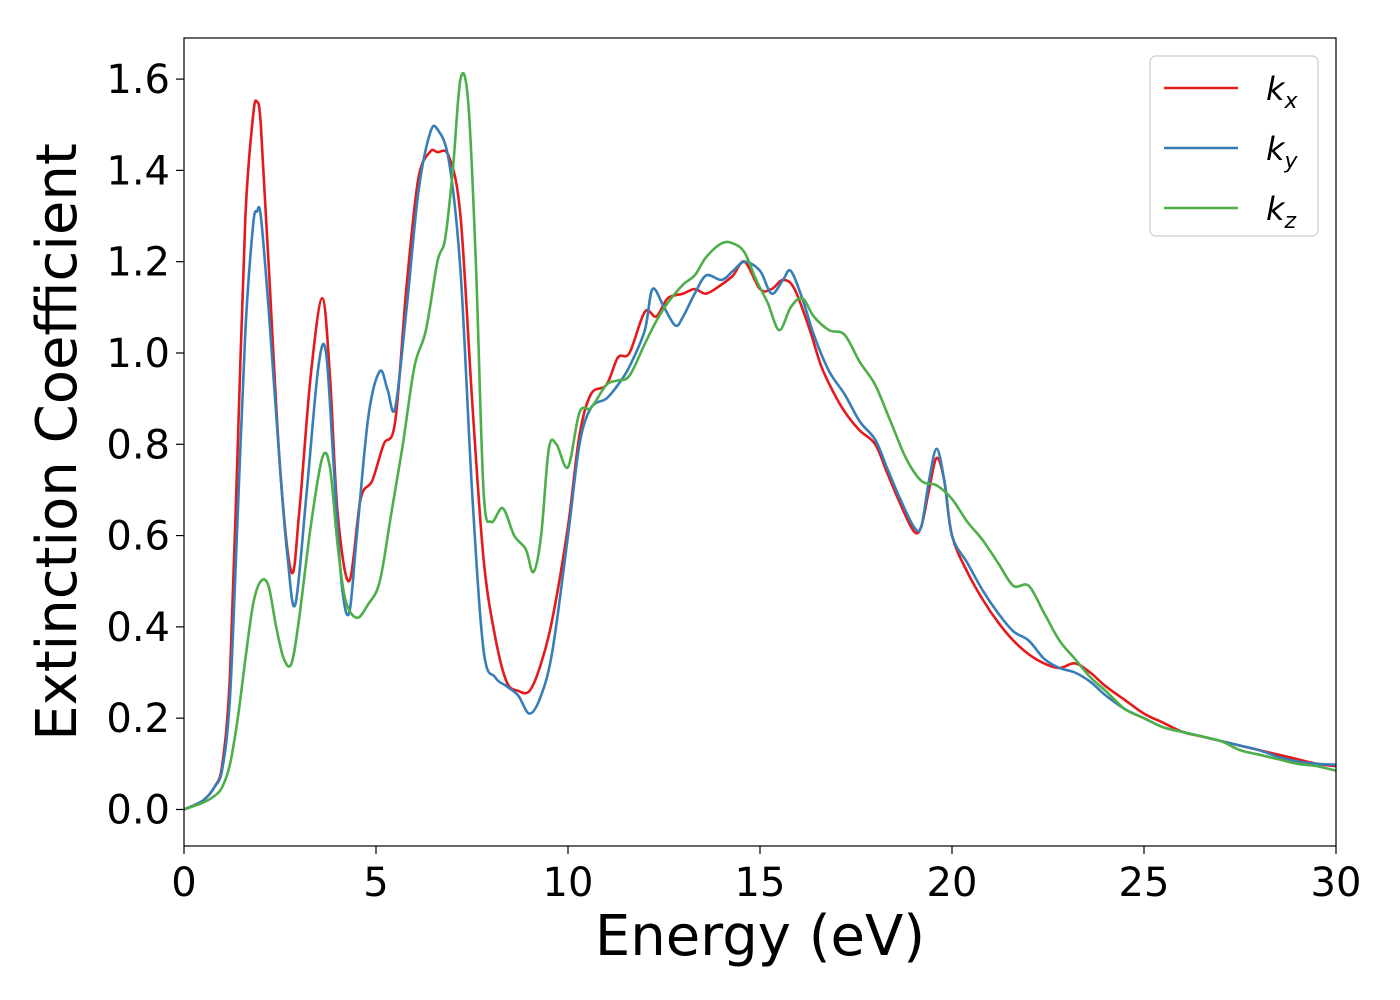 The height and width of the screenshot is (1000, 1400). I want to click on y-tick-label: 0.4, so click(138, 628).